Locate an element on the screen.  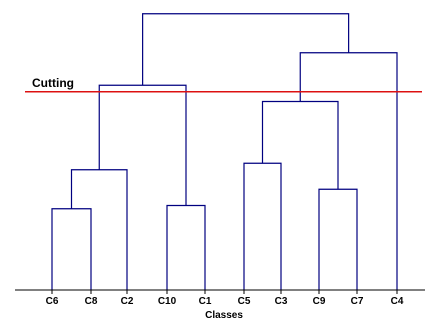
x-axis-title: Classes is located at coordinates (224, 315).